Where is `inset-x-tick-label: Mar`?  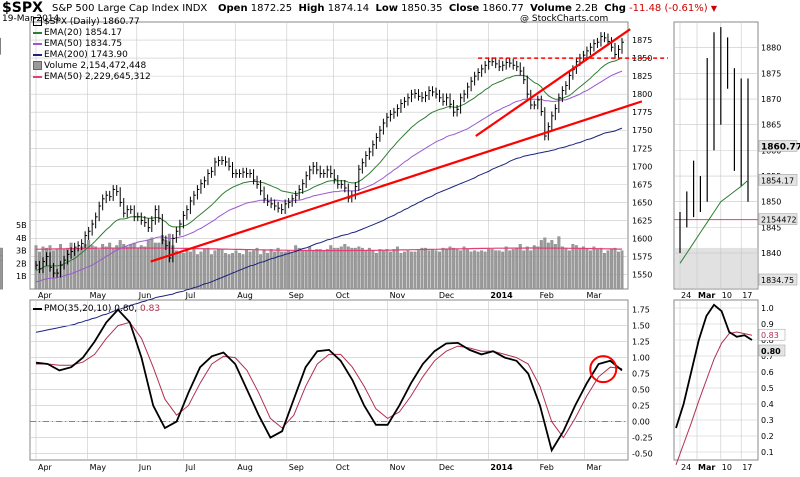 inset-x-tick-label: Mar is located at coordinates (706, 467).